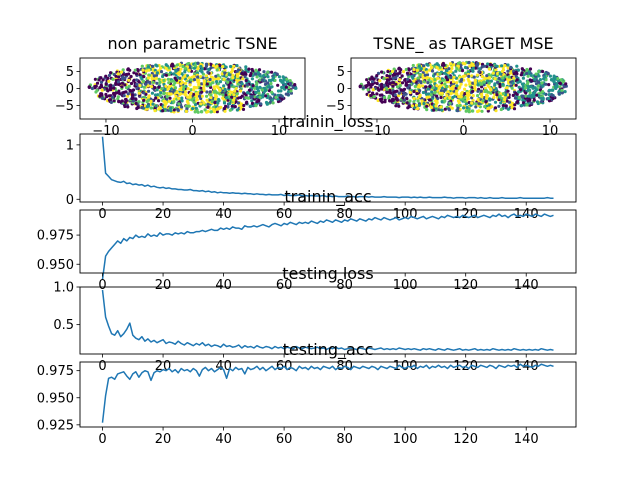 Image resolution: width=640 pixels, height=480 pixels. What do you see at coordinates (284, 285) in the screenshot?
I see `x-tick-label: 60` at bounding box center [284, 285].